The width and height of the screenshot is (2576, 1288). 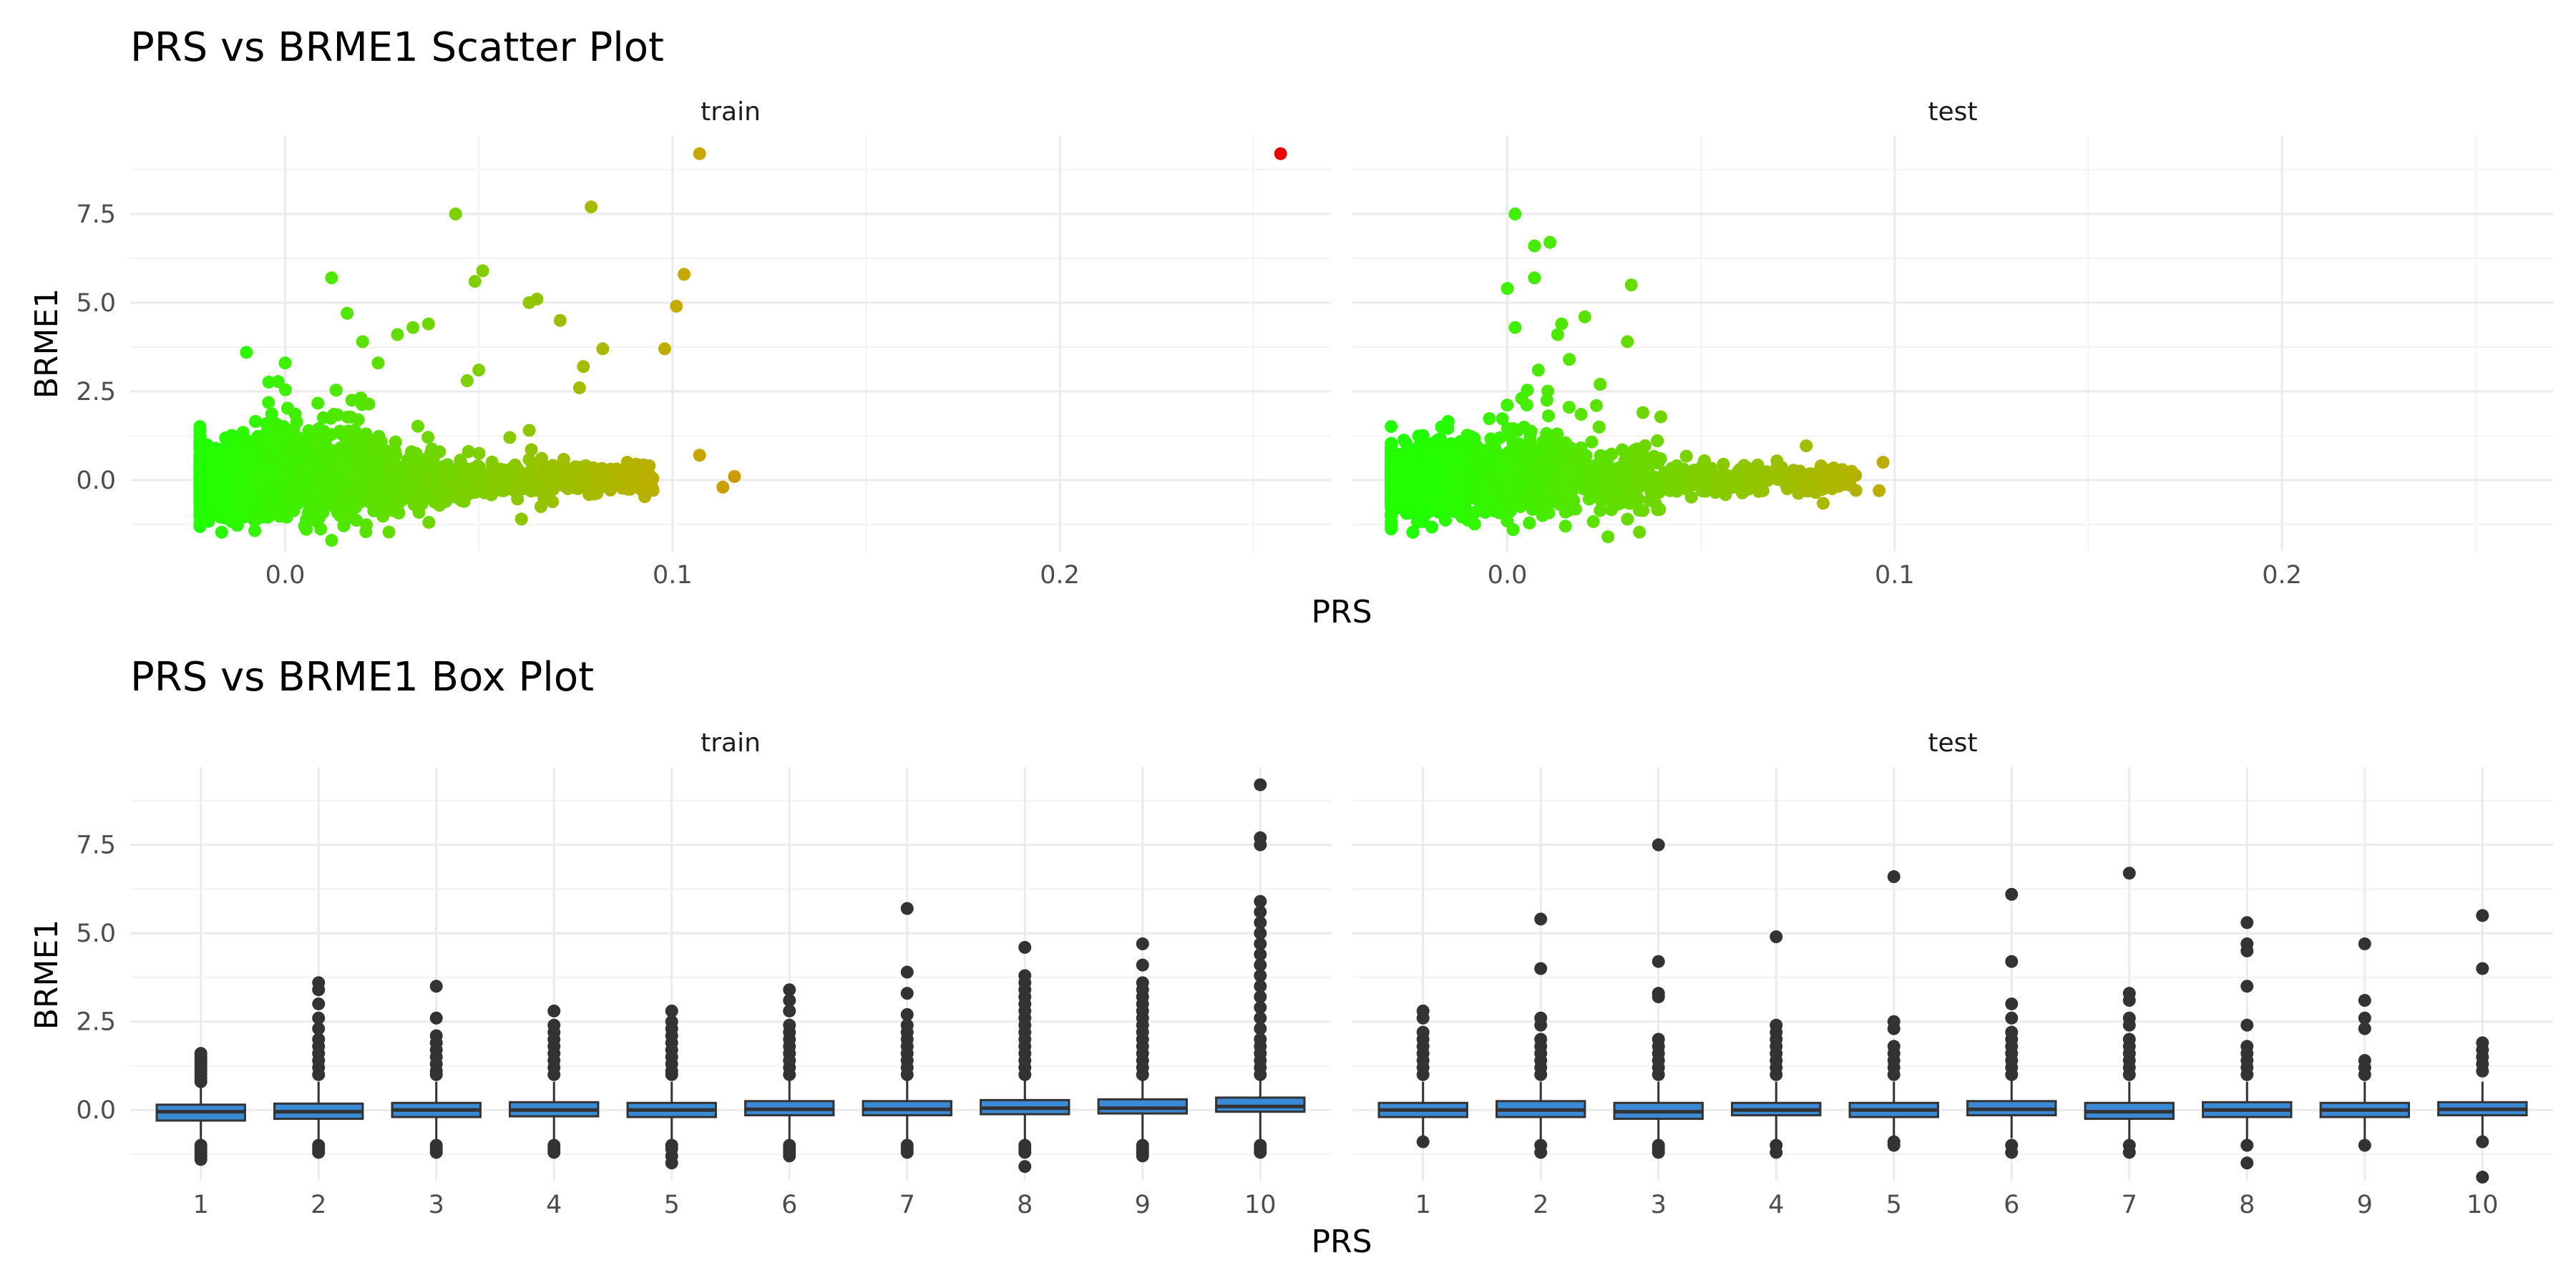 What do you see at coordinates (318, 1205) in the screenshot?
I see `x-tick-label: 2` at bounding box center [318, 1205].